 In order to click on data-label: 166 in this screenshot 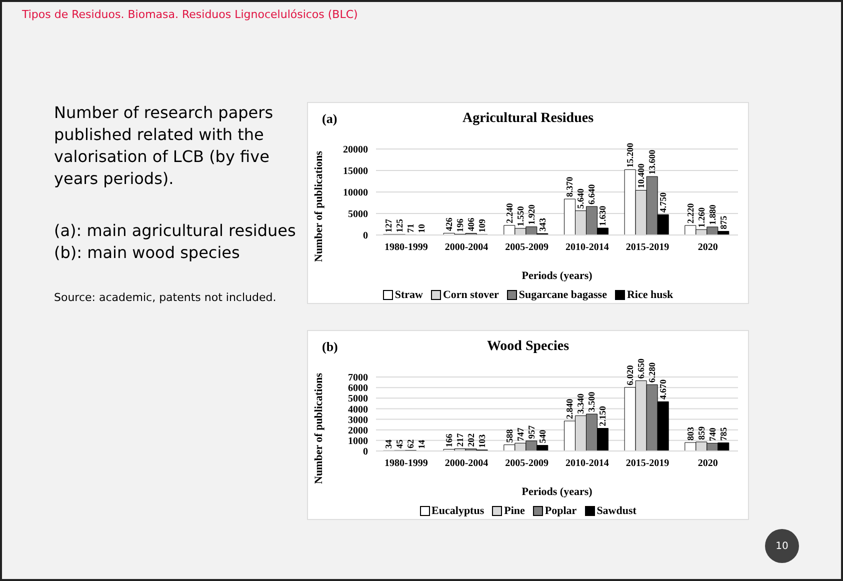, I will do `click(449, 440)`.